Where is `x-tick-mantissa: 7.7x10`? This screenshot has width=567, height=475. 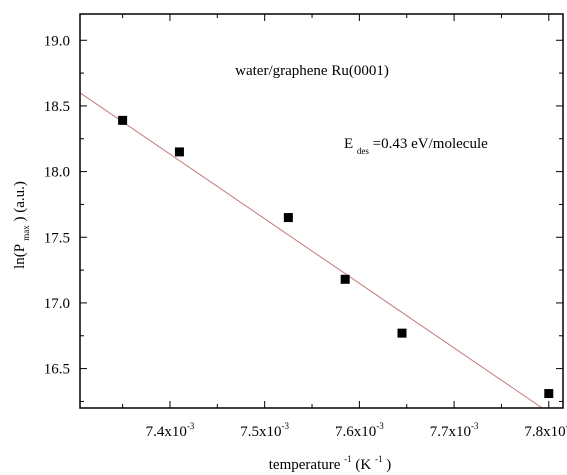 x-tick-mantissa: 7.7x10 is located at coordinates (450, 432).